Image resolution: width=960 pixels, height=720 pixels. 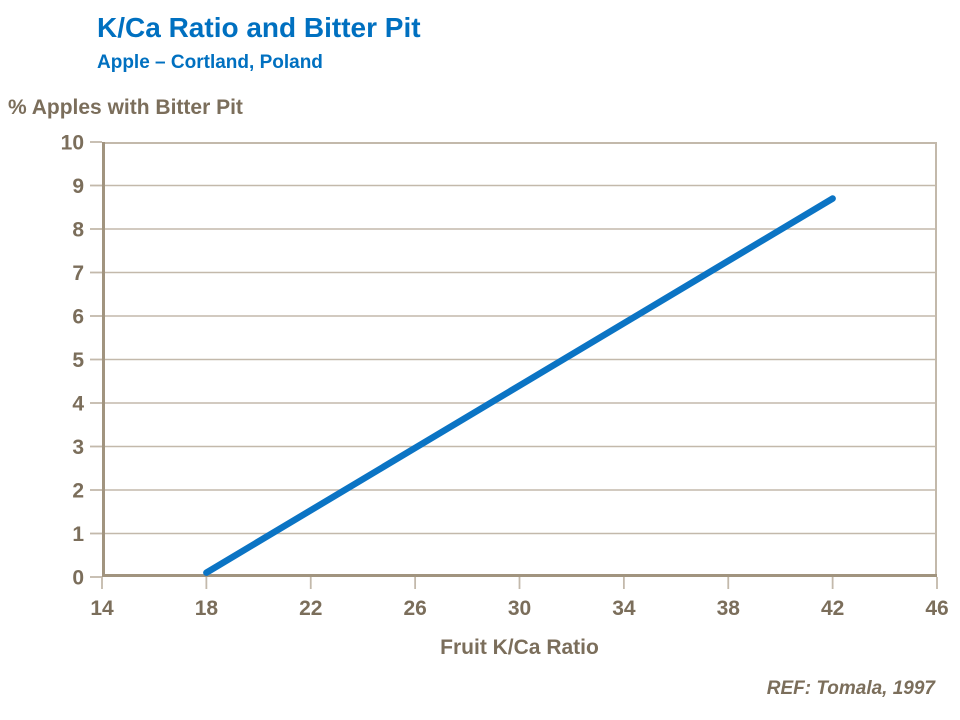 I want to click on chart-title: K/Ca Ratio and Bitter Pit, so click(x=259, y=27).